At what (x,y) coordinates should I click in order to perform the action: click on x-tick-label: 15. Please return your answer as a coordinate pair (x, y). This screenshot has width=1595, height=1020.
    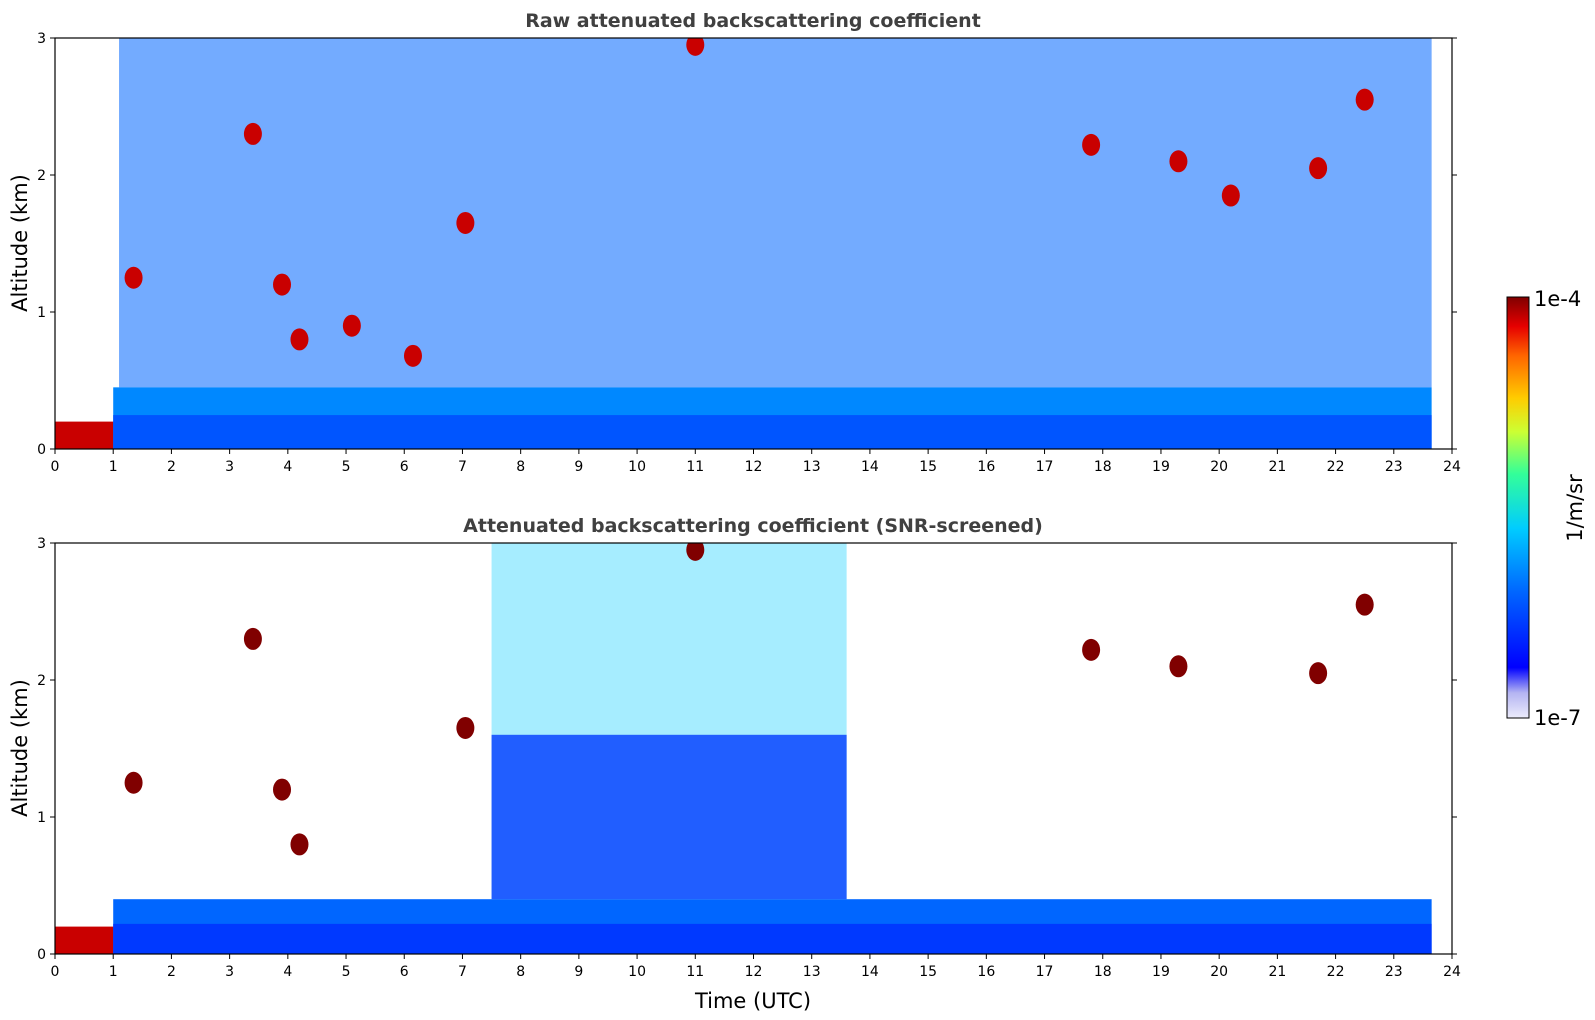
    Looking at the image, I should click on (928, 467).